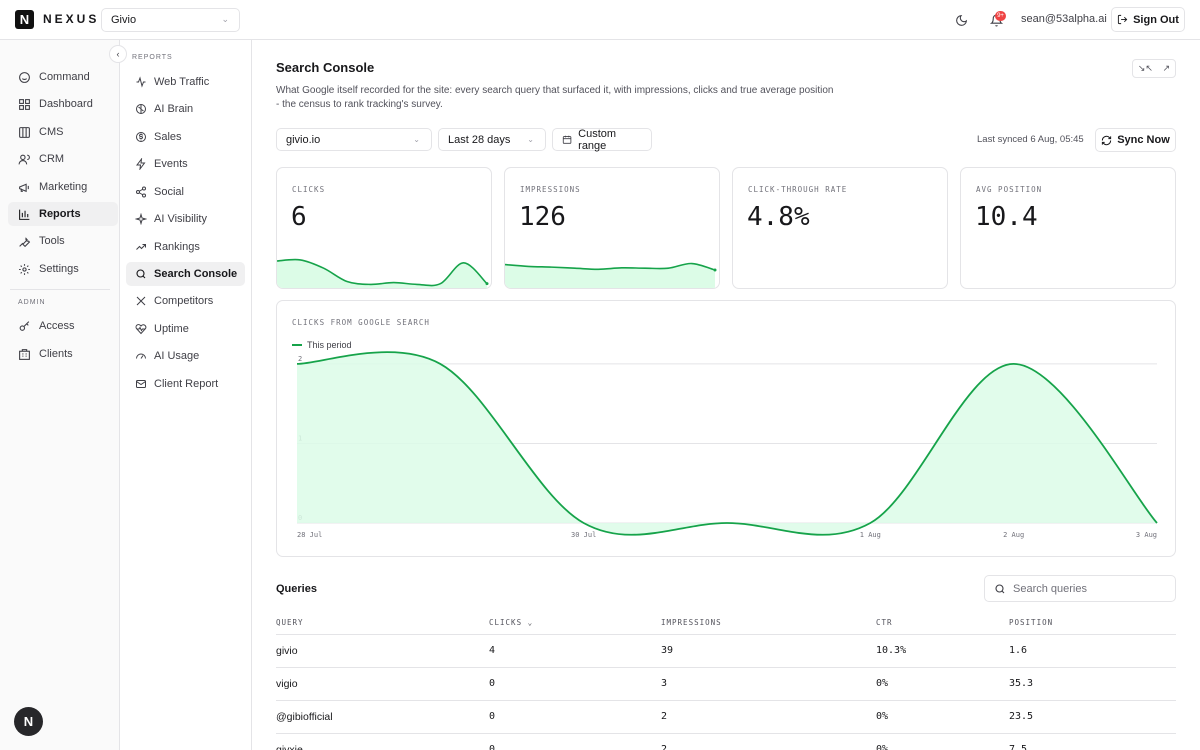 The image size is (1200, 750). I want to click on user-email: sean@53alpha.ai, so click(1064, 19).